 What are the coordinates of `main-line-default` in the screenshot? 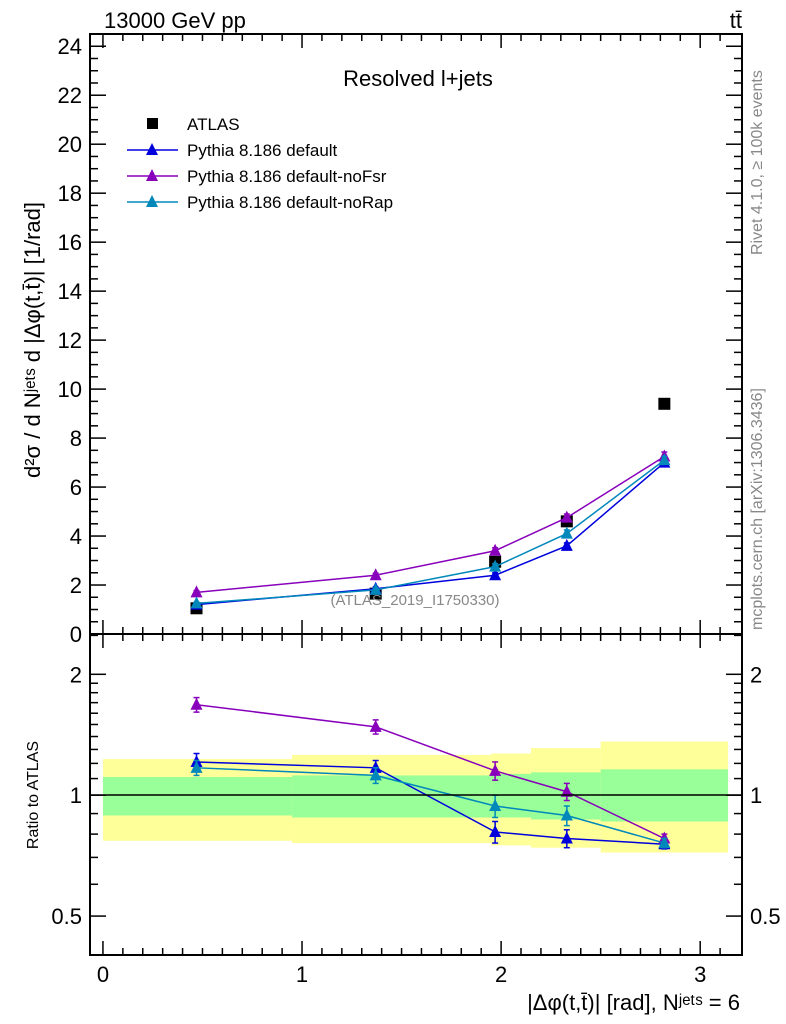 It's located at (430, 534).